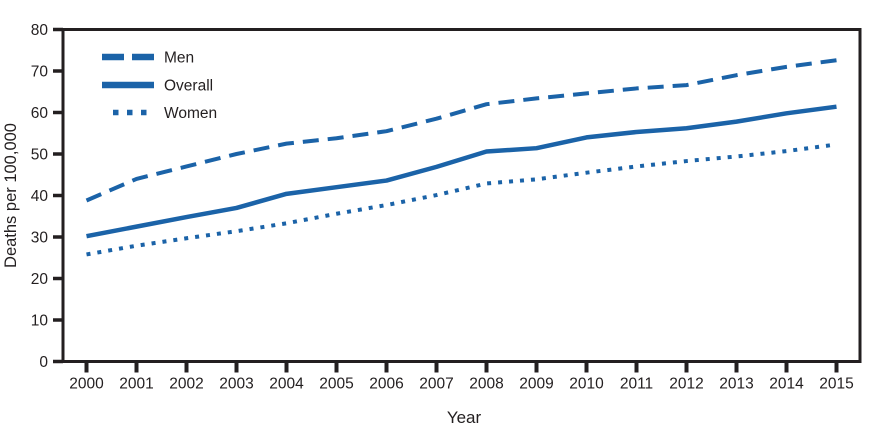 The height and width of the screenshot is (446, 885). I want to click on x-tick-label: 2003, so click(236, 384).